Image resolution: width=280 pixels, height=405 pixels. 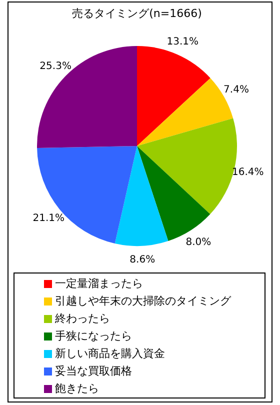 What do you see at coordinates (93, 371) in the screenshot?
I see `legend-label: 妥当な買取価格` at bounding box center [93, 371].